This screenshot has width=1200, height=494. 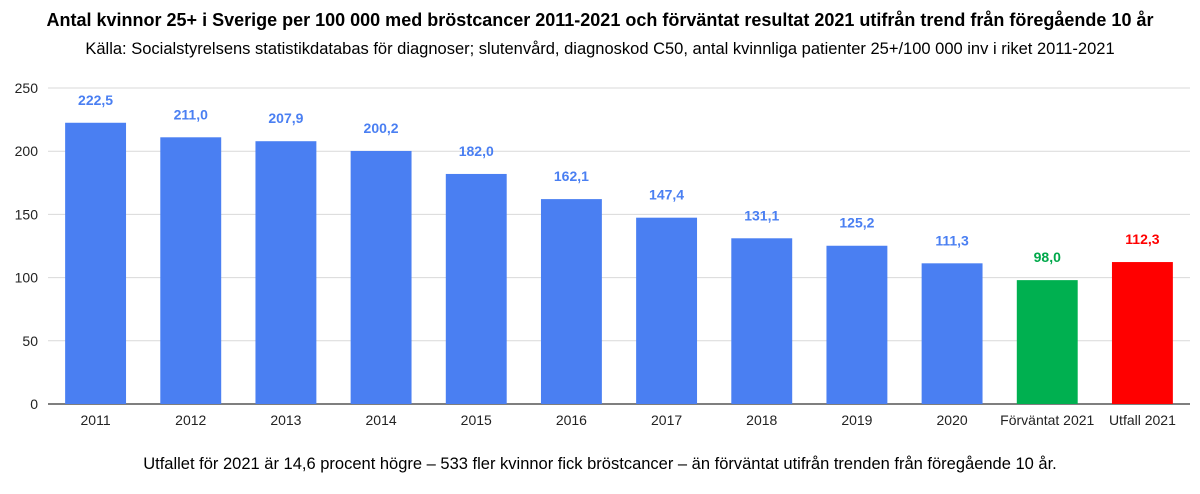 I want to click on x-tick-label: 2013, so click(x=285, y=420).